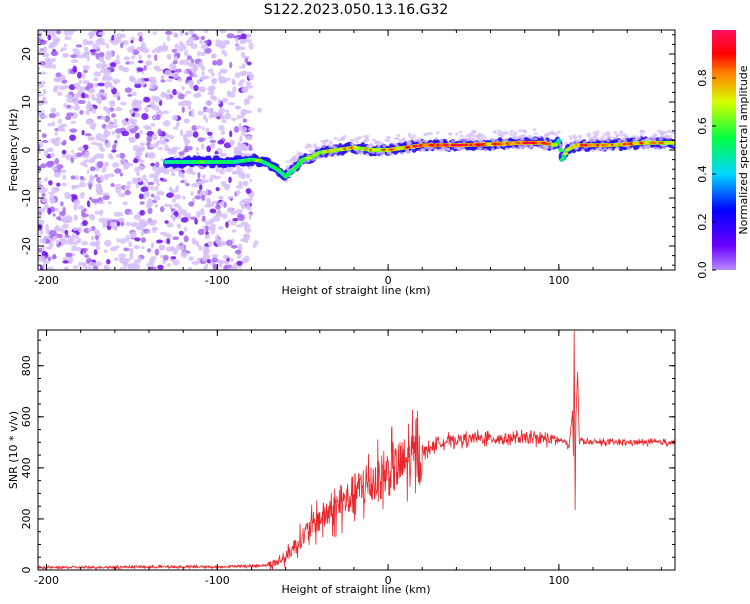 The image size is (750, 604). Describe the element at coordinates (217, 280) in the screenshot. I see `x-tick-label: -100` at that location.